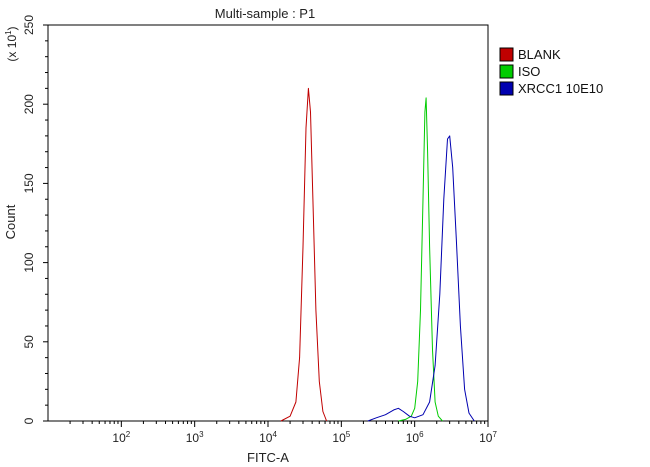 The width and height of the screenshot is (650, 467). I want to click on x-tick-label: 10³, so click(195, 437).